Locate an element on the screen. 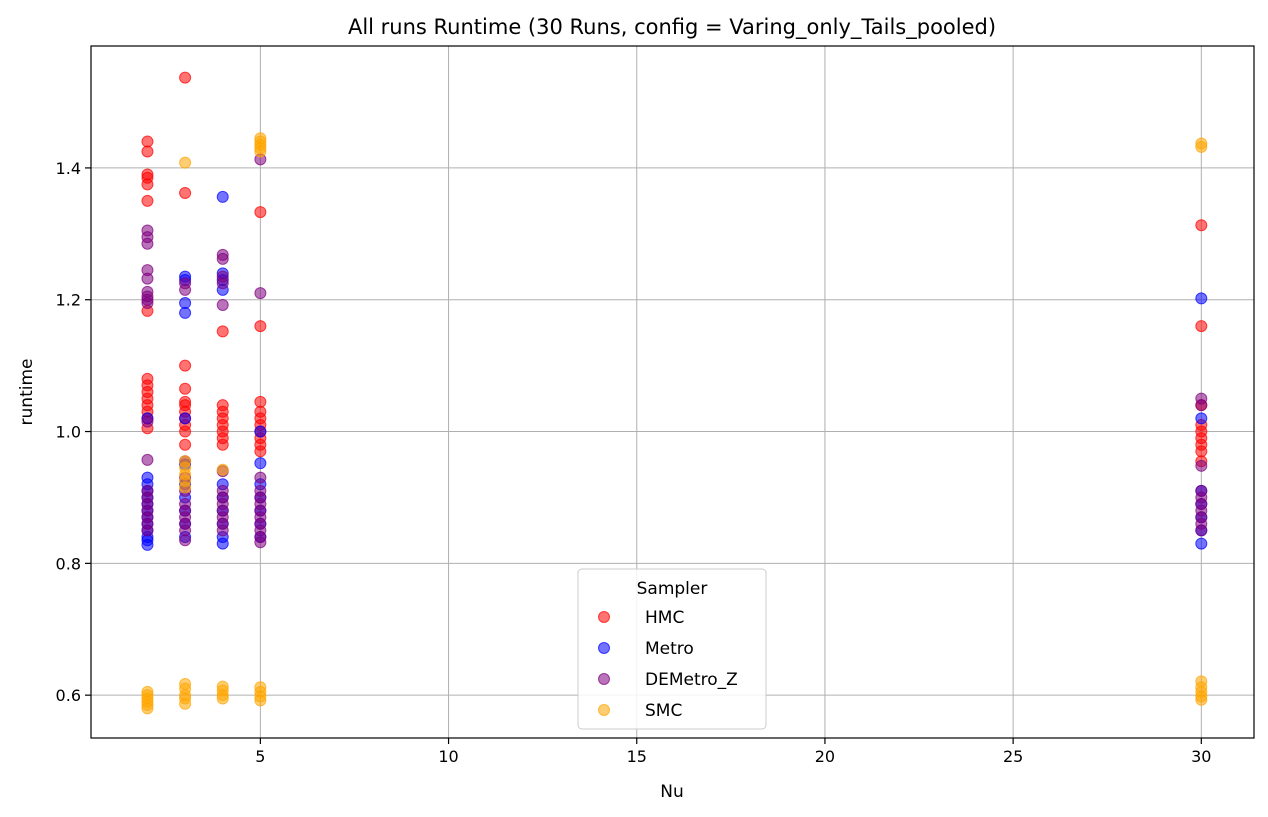 The width and height of the screenshot is (1268, 817). x-tick-label: 20 is located at coordinates (825, 756).